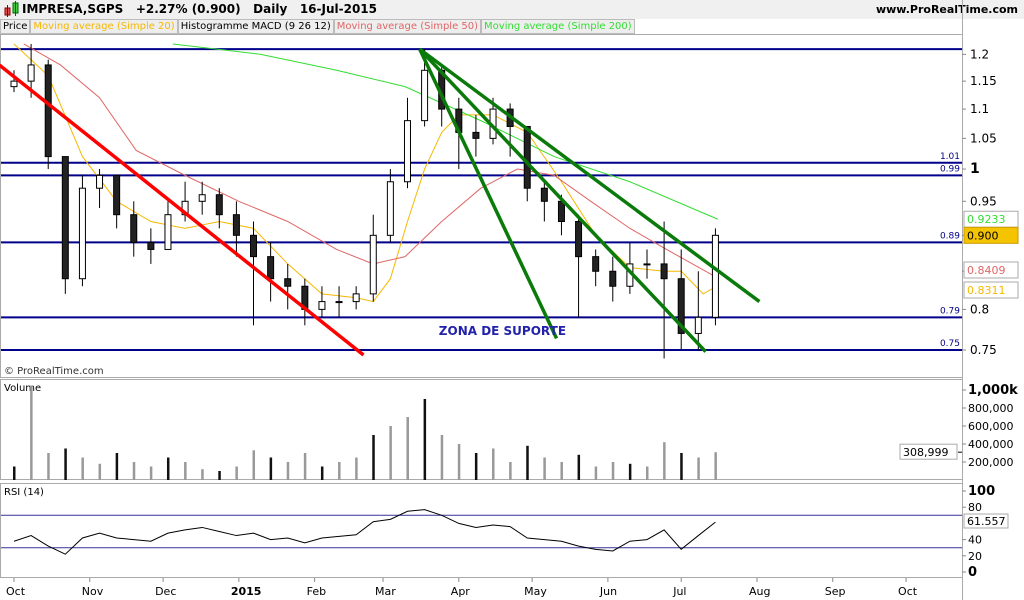 The image size is (1024, 600). Describe the element at coordinates (986, 521) in the screenshot. I see `rsi-last: 61.557` at that location.